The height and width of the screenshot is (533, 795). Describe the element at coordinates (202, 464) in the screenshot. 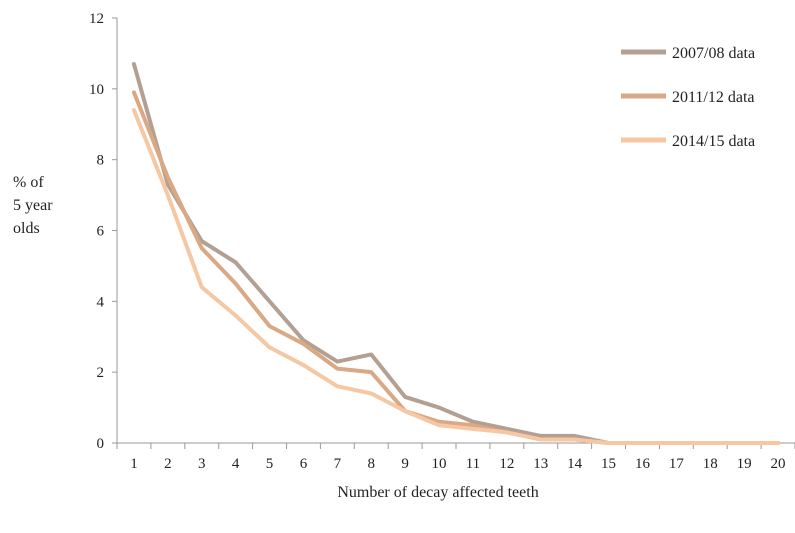

I see `x-tick-label: 3` at that location.